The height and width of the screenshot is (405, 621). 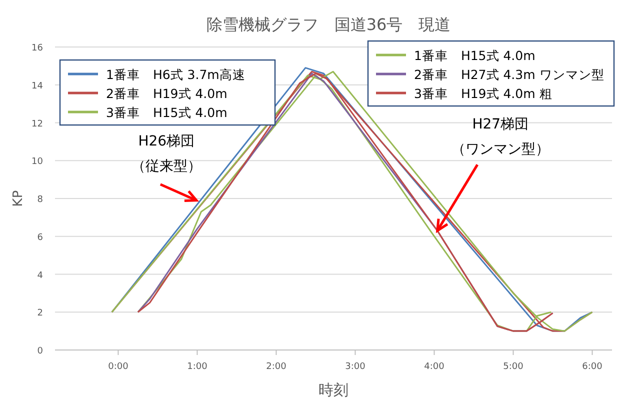 I want to click on legend-label: 3番車 H15式 4.0m, so click(x=167, y=112).